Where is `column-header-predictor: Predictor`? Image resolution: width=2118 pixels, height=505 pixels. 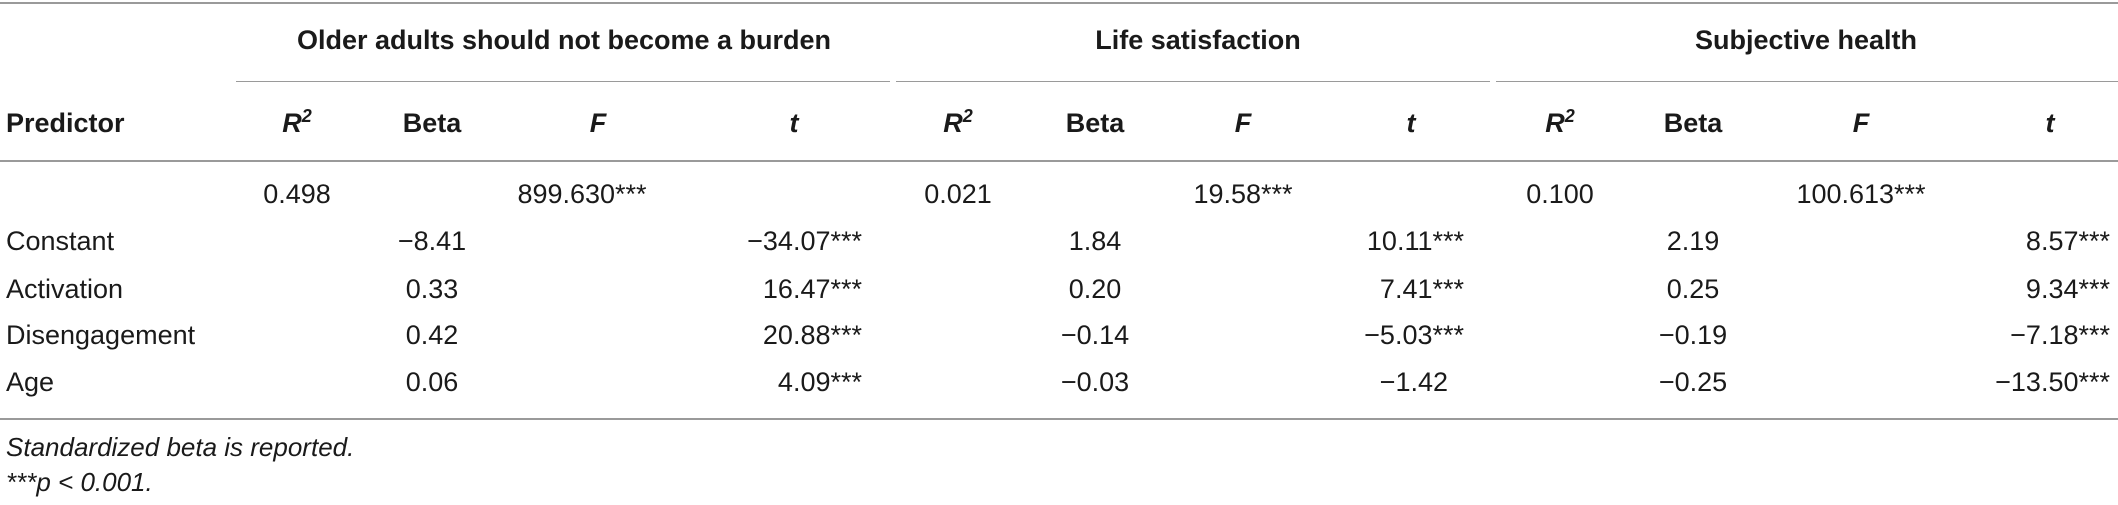
column-header-predictor: Predictor is located at coordinates (65, 123).